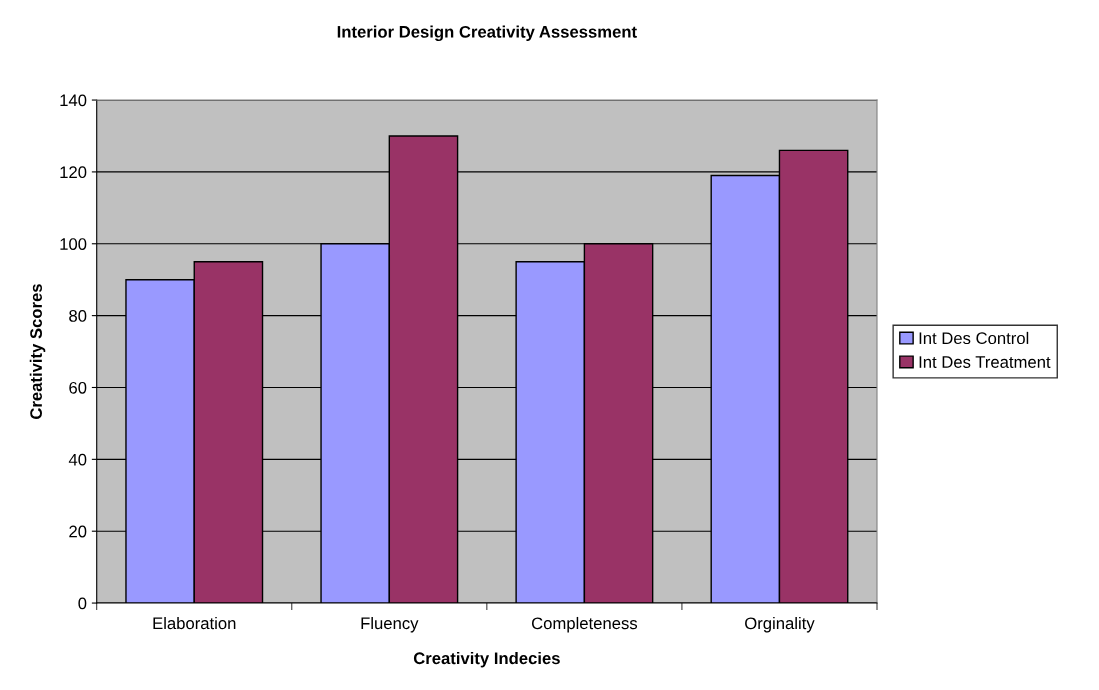  I want to click on y-tick-label: 60, so click(78, 387).